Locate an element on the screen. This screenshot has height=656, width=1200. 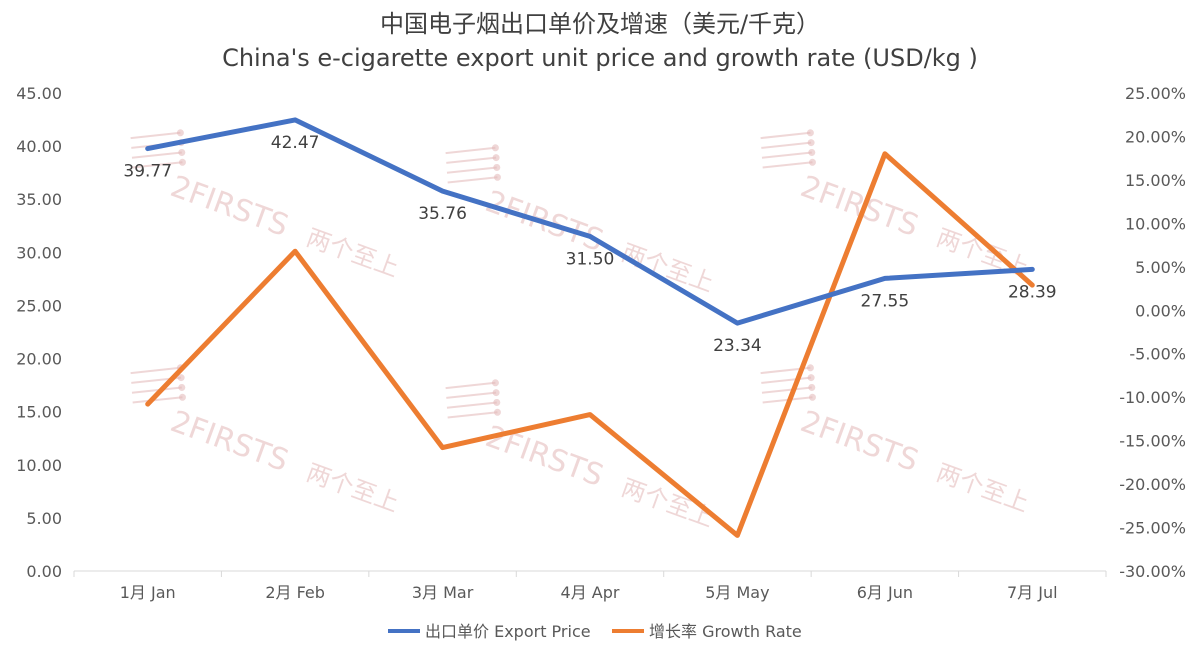
data-label-price: 23.34 is located at coordinates (737, 346).